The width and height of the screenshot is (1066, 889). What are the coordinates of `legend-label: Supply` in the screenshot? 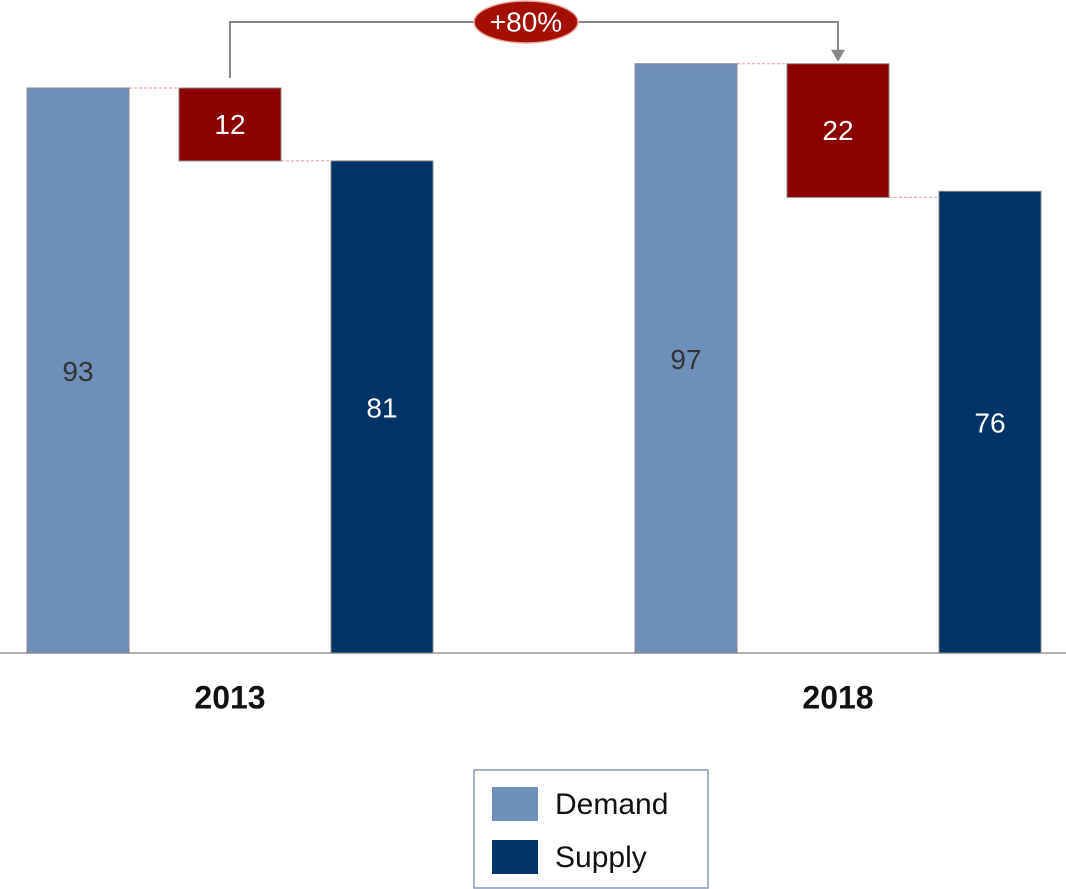 It's located at (601, 857).